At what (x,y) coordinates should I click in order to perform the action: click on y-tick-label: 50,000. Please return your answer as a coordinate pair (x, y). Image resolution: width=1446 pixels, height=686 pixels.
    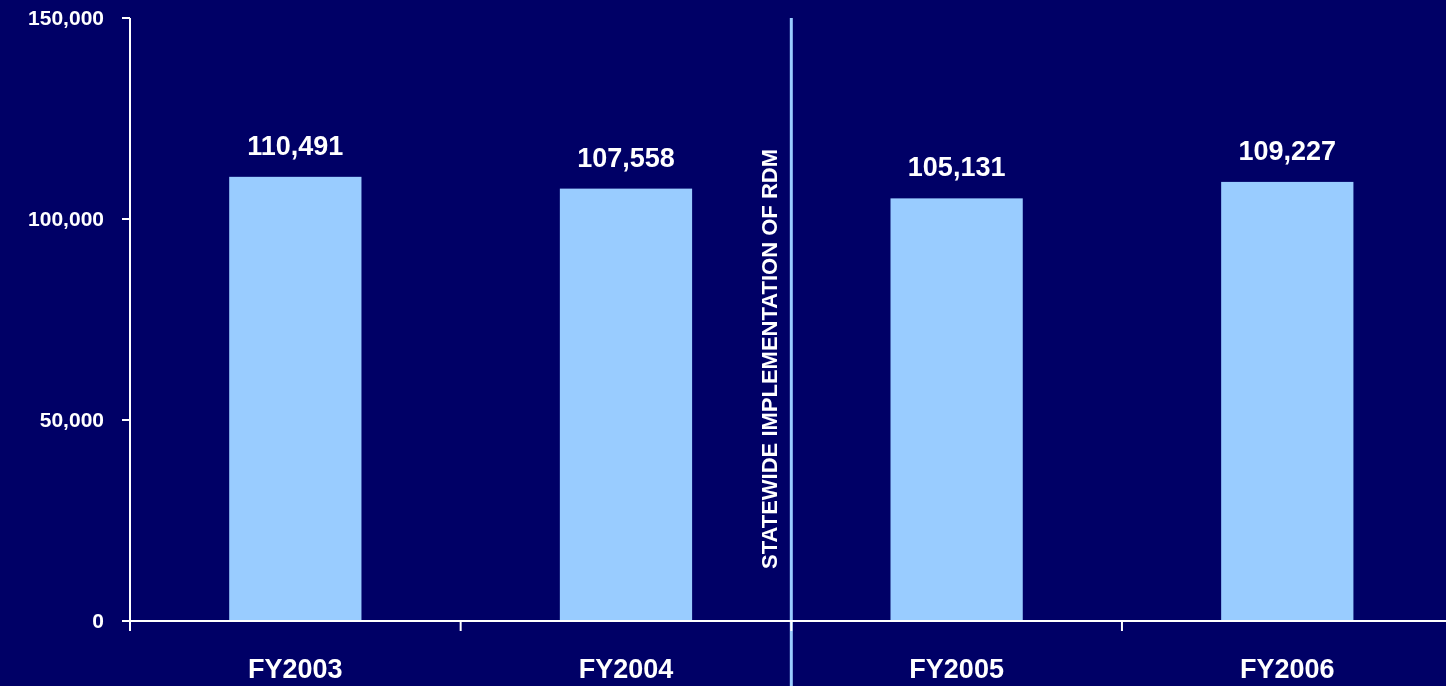
    Looking at the image, I should click on (71, 420).